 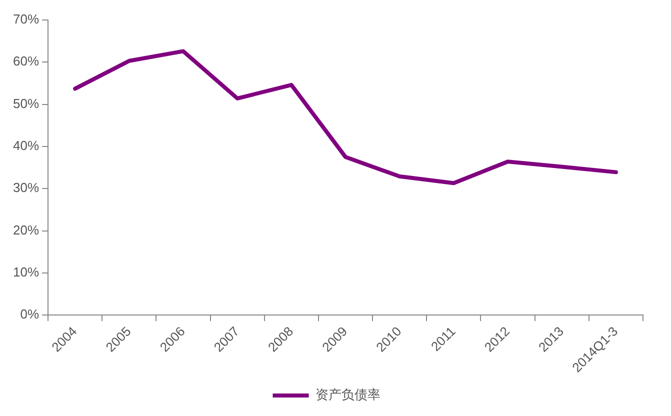 What do you see at coordinates (30, 314) in the screenshot?
I see `y-tick-label: 0%` at bounding box center [30, 314].